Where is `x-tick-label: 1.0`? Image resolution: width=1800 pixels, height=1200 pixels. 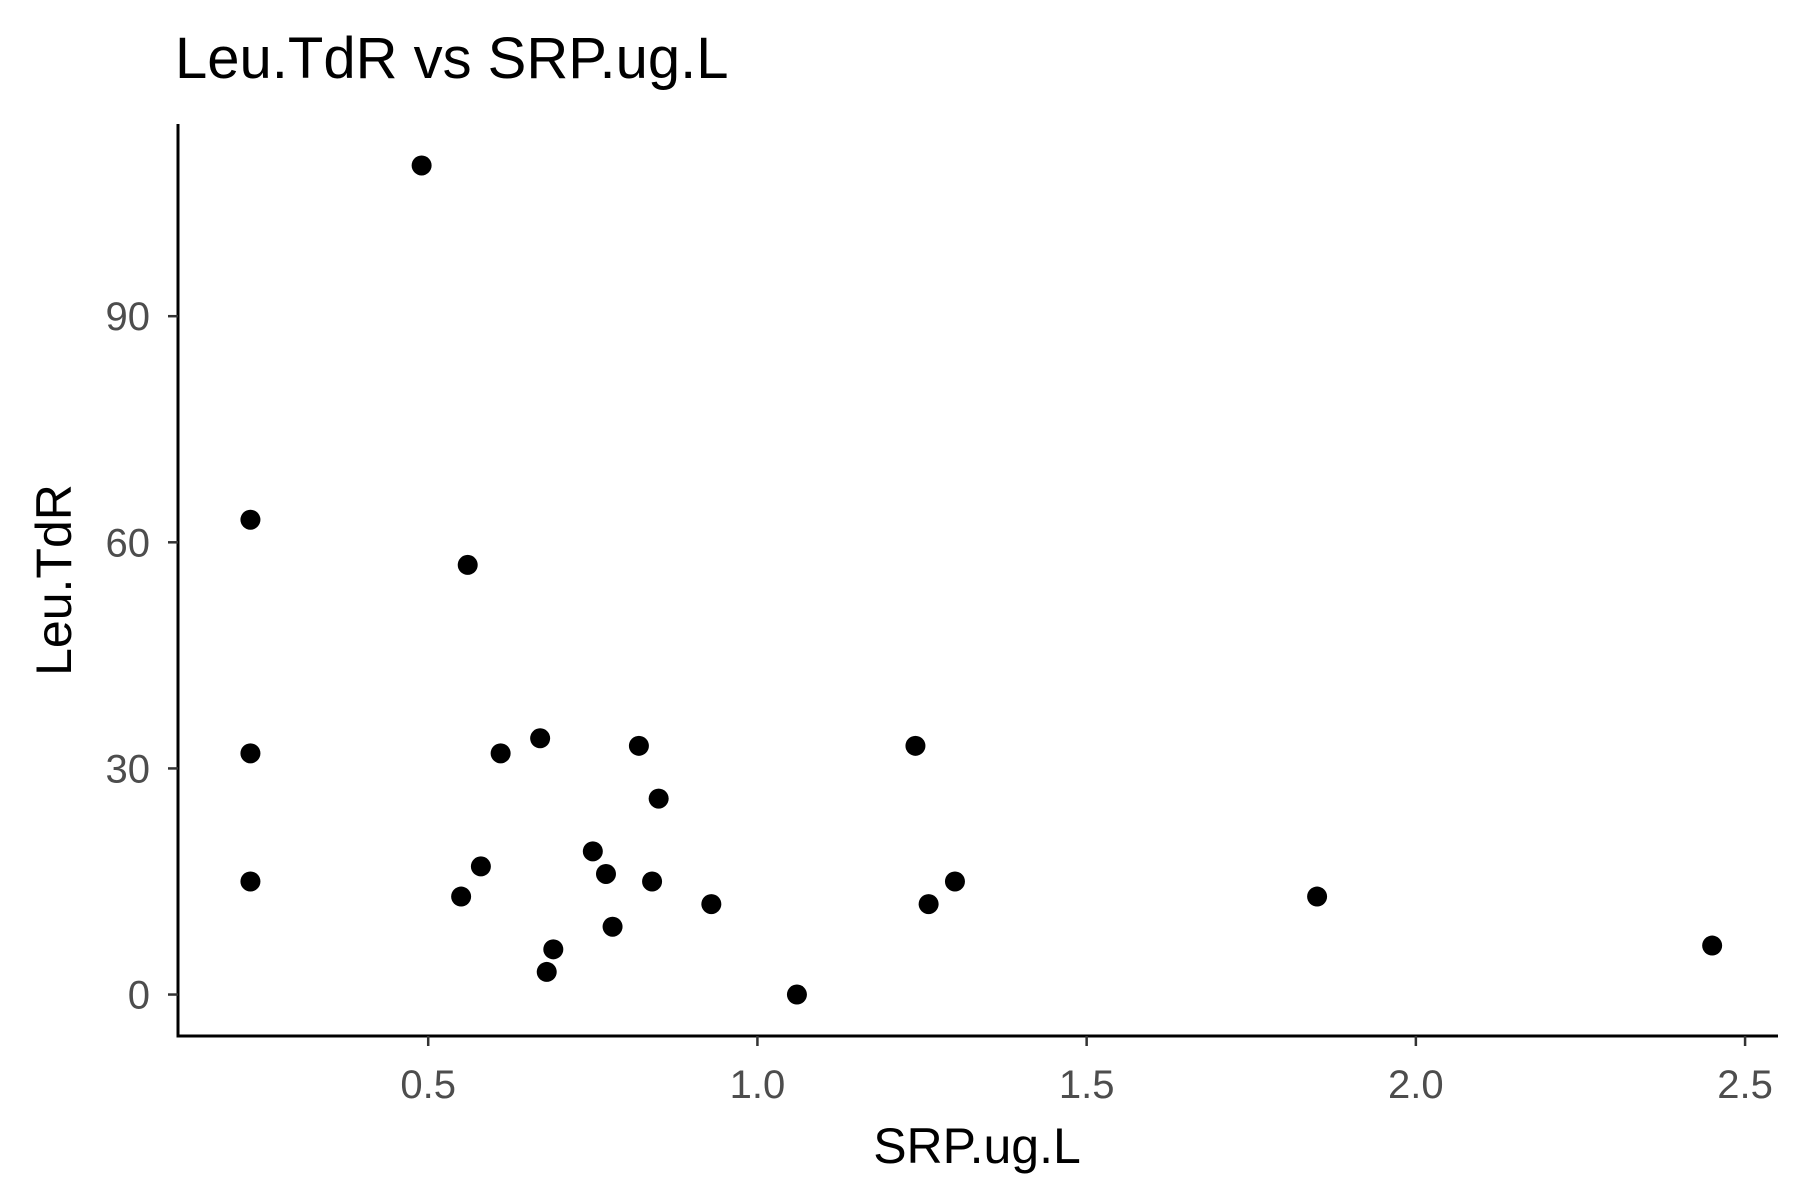 x-tick-label: 1.0 is located at coordinates (758, 1085).